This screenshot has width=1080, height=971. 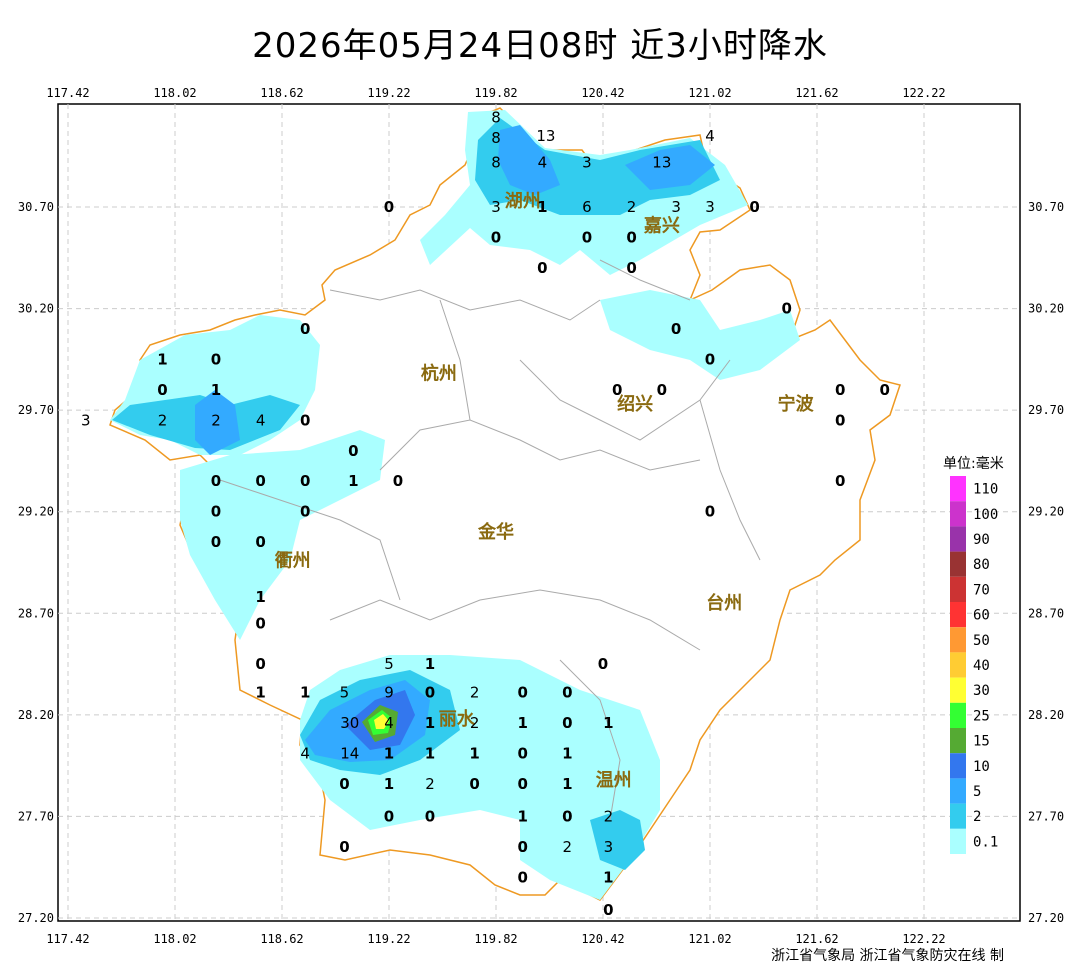 What do you see at coordinates (36, 918) in the screenshot?
I see `lat-tick-left: 27.20` at bounding box center [36, 918].